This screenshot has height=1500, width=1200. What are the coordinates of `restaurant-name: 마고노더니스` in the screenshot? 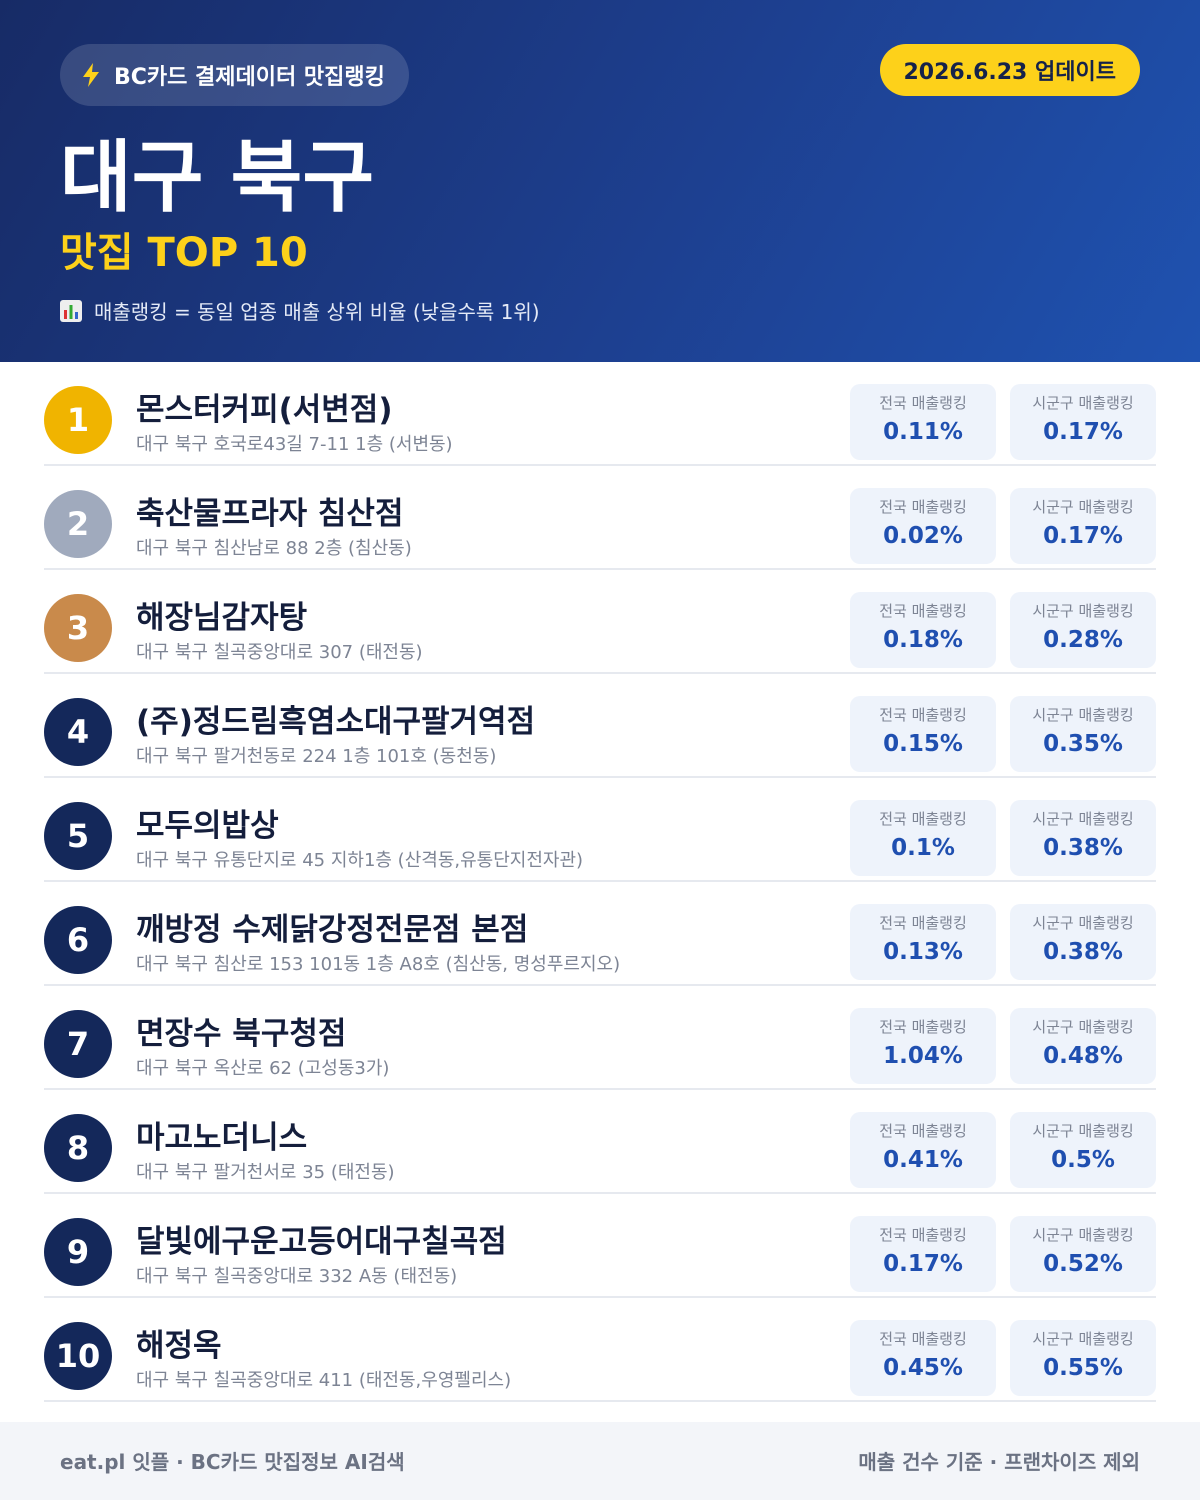 It's located at (222, 1138).